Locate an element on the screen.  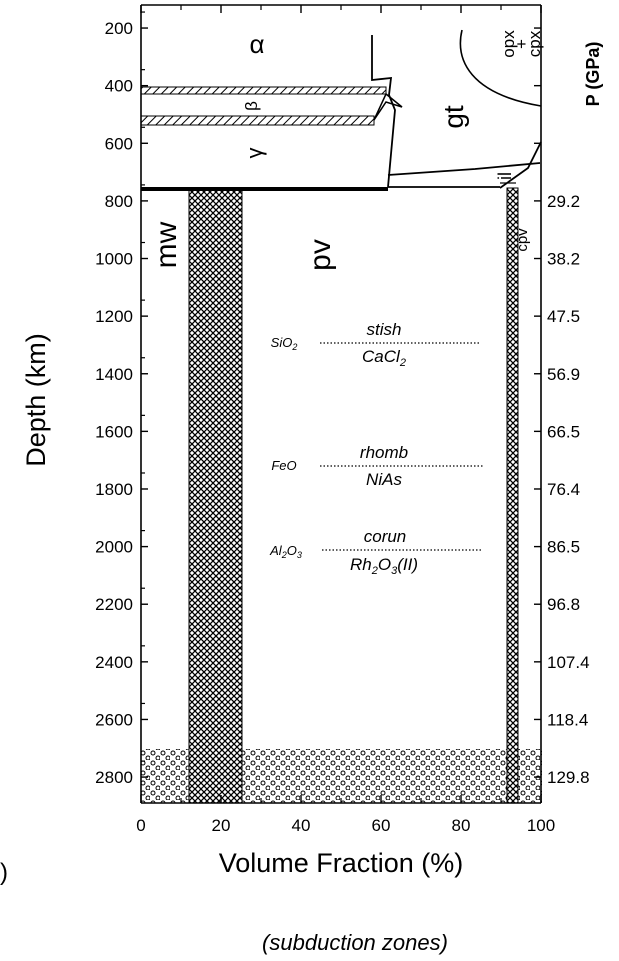
x-tick-label: 0 is located at coordinates (140, 825).